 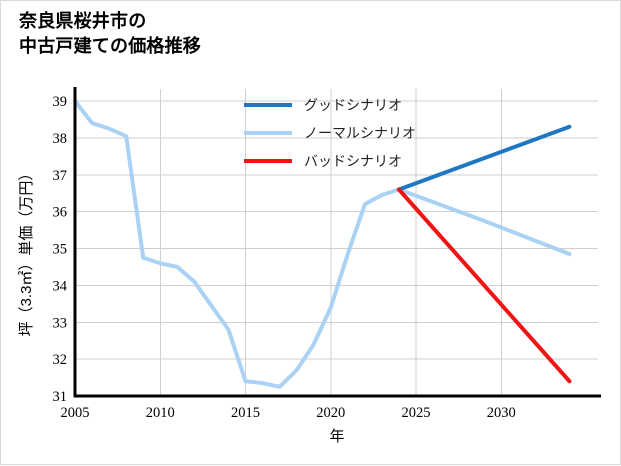 What do you see at coordinates (110, 33) in the screenshot?
I see `chart-title: 奈良県桜井市の 中古戸建ての価格推移` at bounding box center [110, 33].